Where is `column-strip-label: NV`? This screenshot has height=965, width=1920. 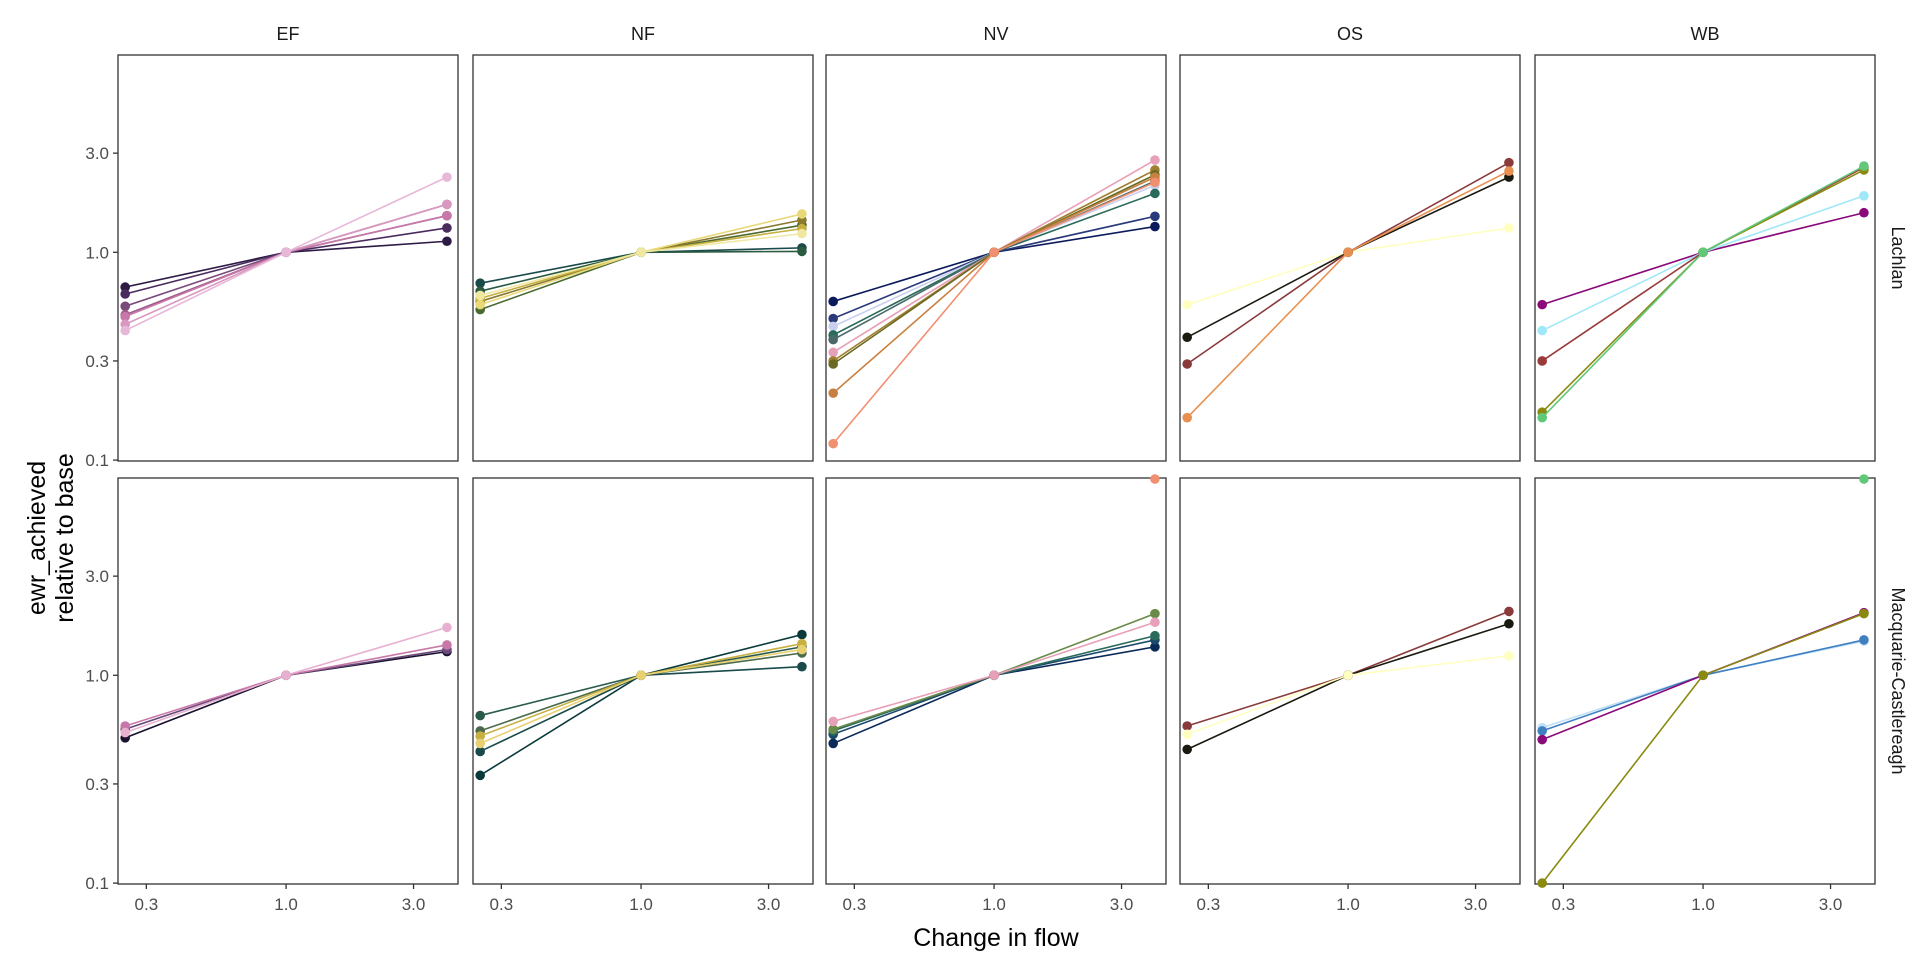 column-strip-label: NV is located at coordinates (995, 34).